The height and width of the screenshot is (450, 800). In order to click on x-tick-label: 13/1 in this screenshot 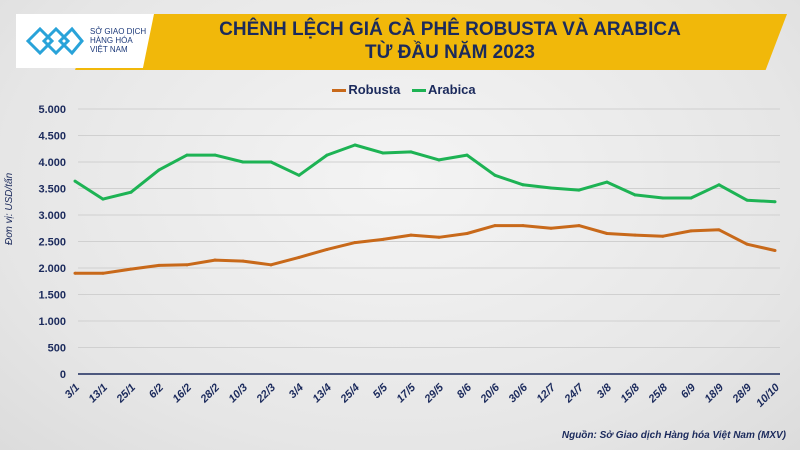, I will do `click(98, 394)`.